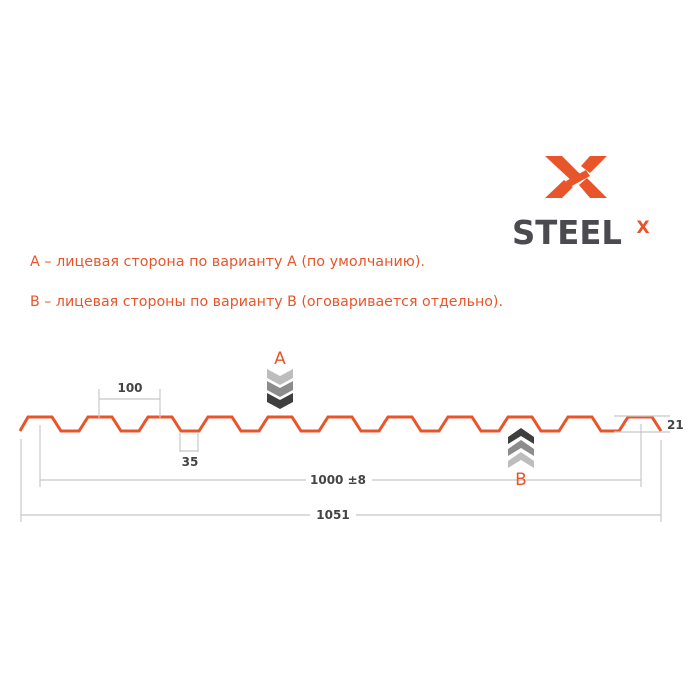 Image resolution: width=700 pixels, height=700 pixels. What do you see at coordinates (576, 177) in the screenshot?
I see `logo-x-mark-icon` at bounding box center [576, 177].